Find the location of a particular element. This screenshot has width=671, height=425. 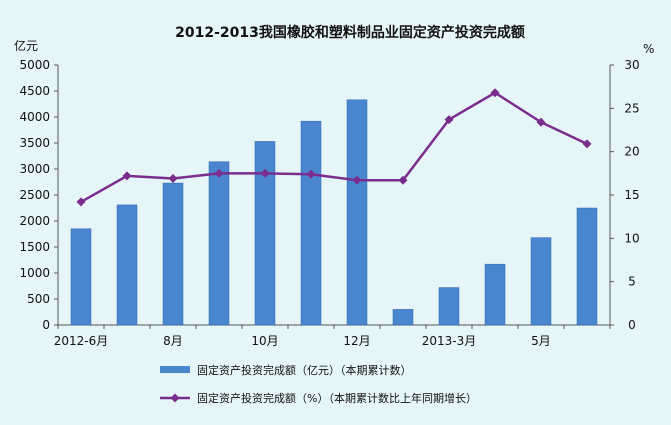

y-left-unit-label: 亿元 is located at coordinates (26, 45).